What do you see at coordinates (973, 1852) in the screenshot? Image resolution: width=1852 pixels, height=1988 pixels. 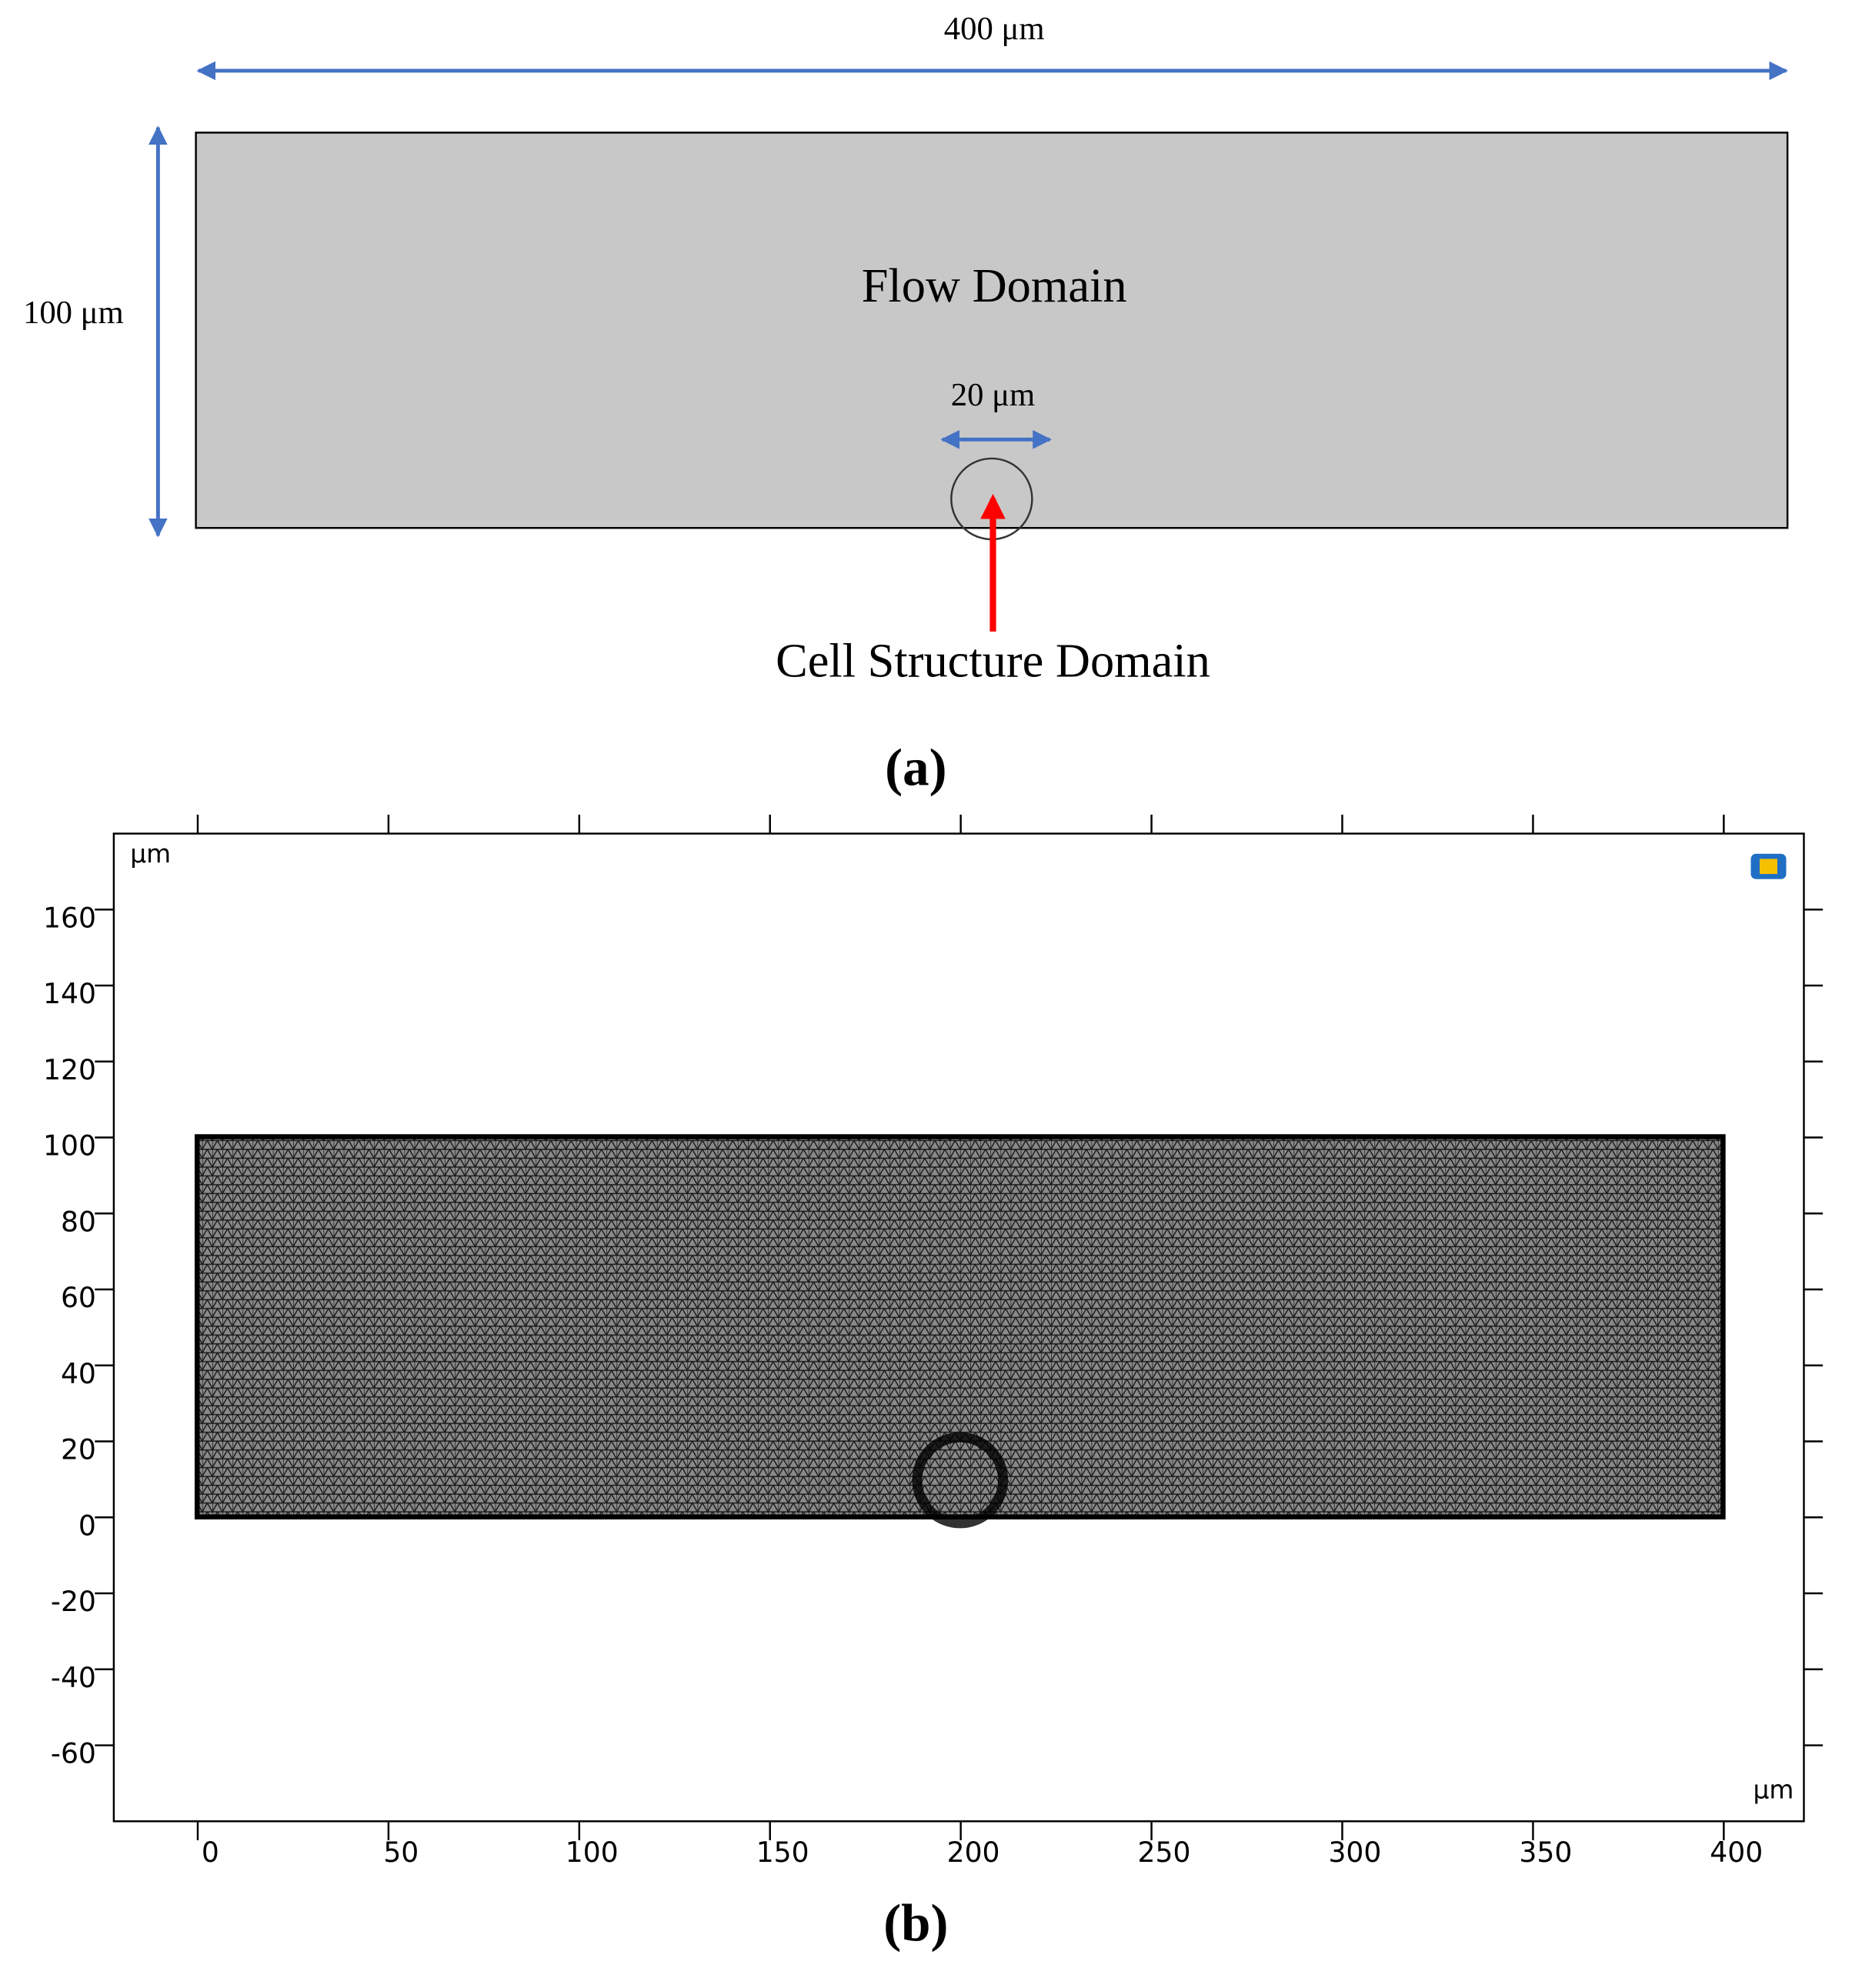 I see `x-tick-label: 200` at bounding box center [973, 1852].